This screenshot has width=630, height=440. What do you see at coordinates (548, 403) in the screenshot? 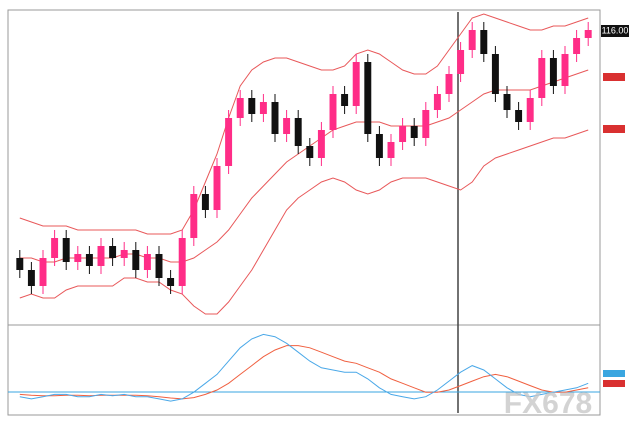
I see `watermark: FX678` at bounding box center [548, 403].